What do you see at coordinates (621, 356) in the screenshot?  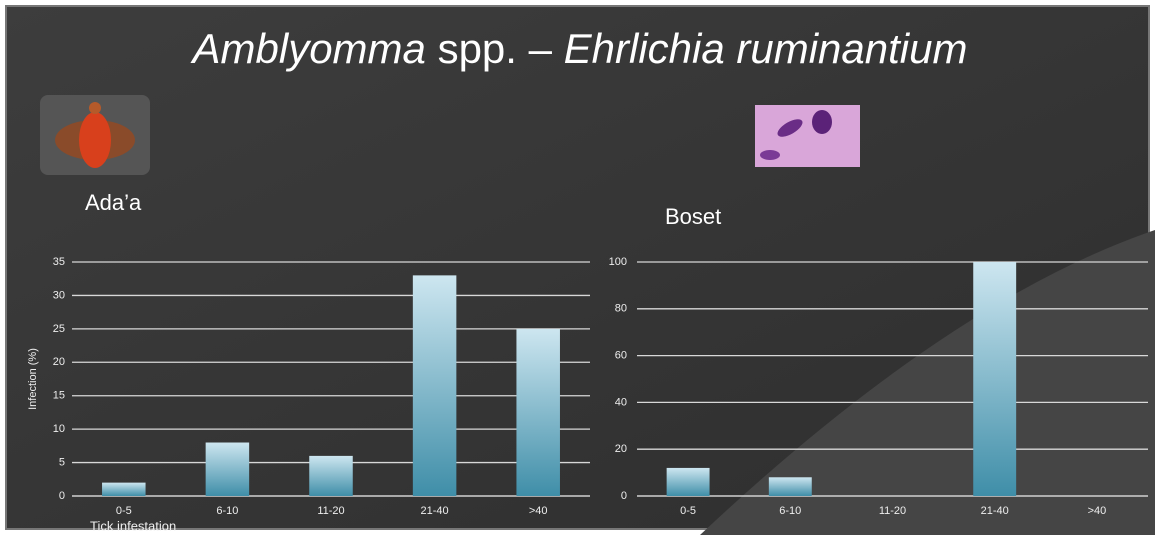 I see `y-tick-label: 60` at bounding box center [621, 356].